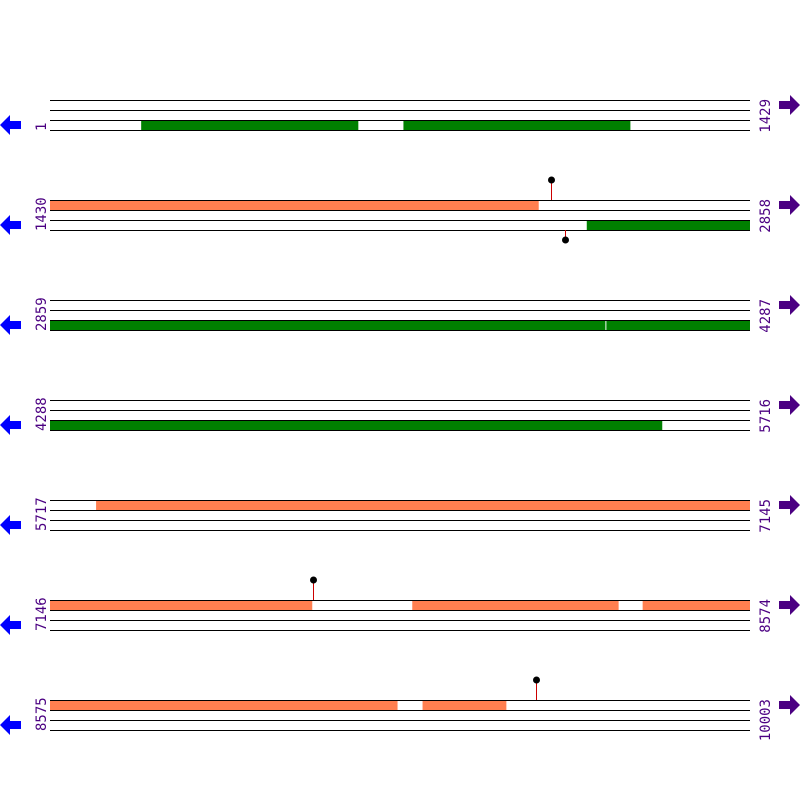 This screenshot has height=800, width=800. I want to click on map-row: 5717 7145, so click(400, 515).